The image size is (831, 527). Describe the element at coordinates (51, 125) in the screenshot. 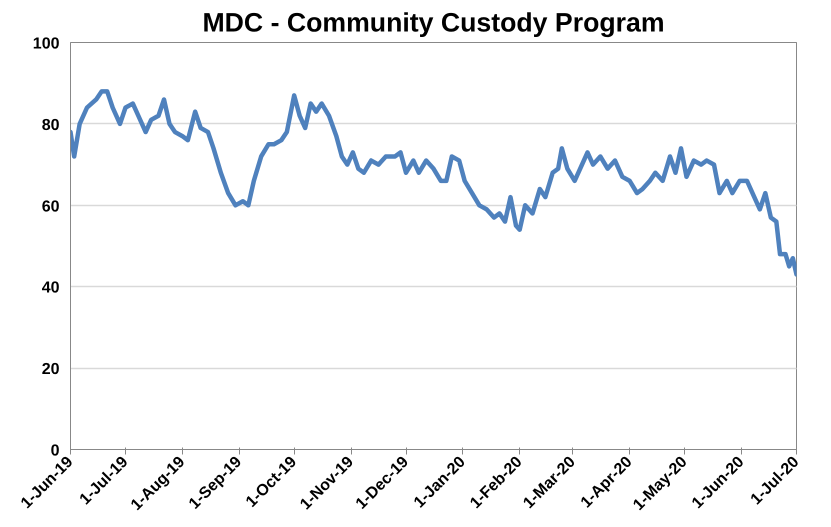

I see `y-tick-label: 80` at that location.